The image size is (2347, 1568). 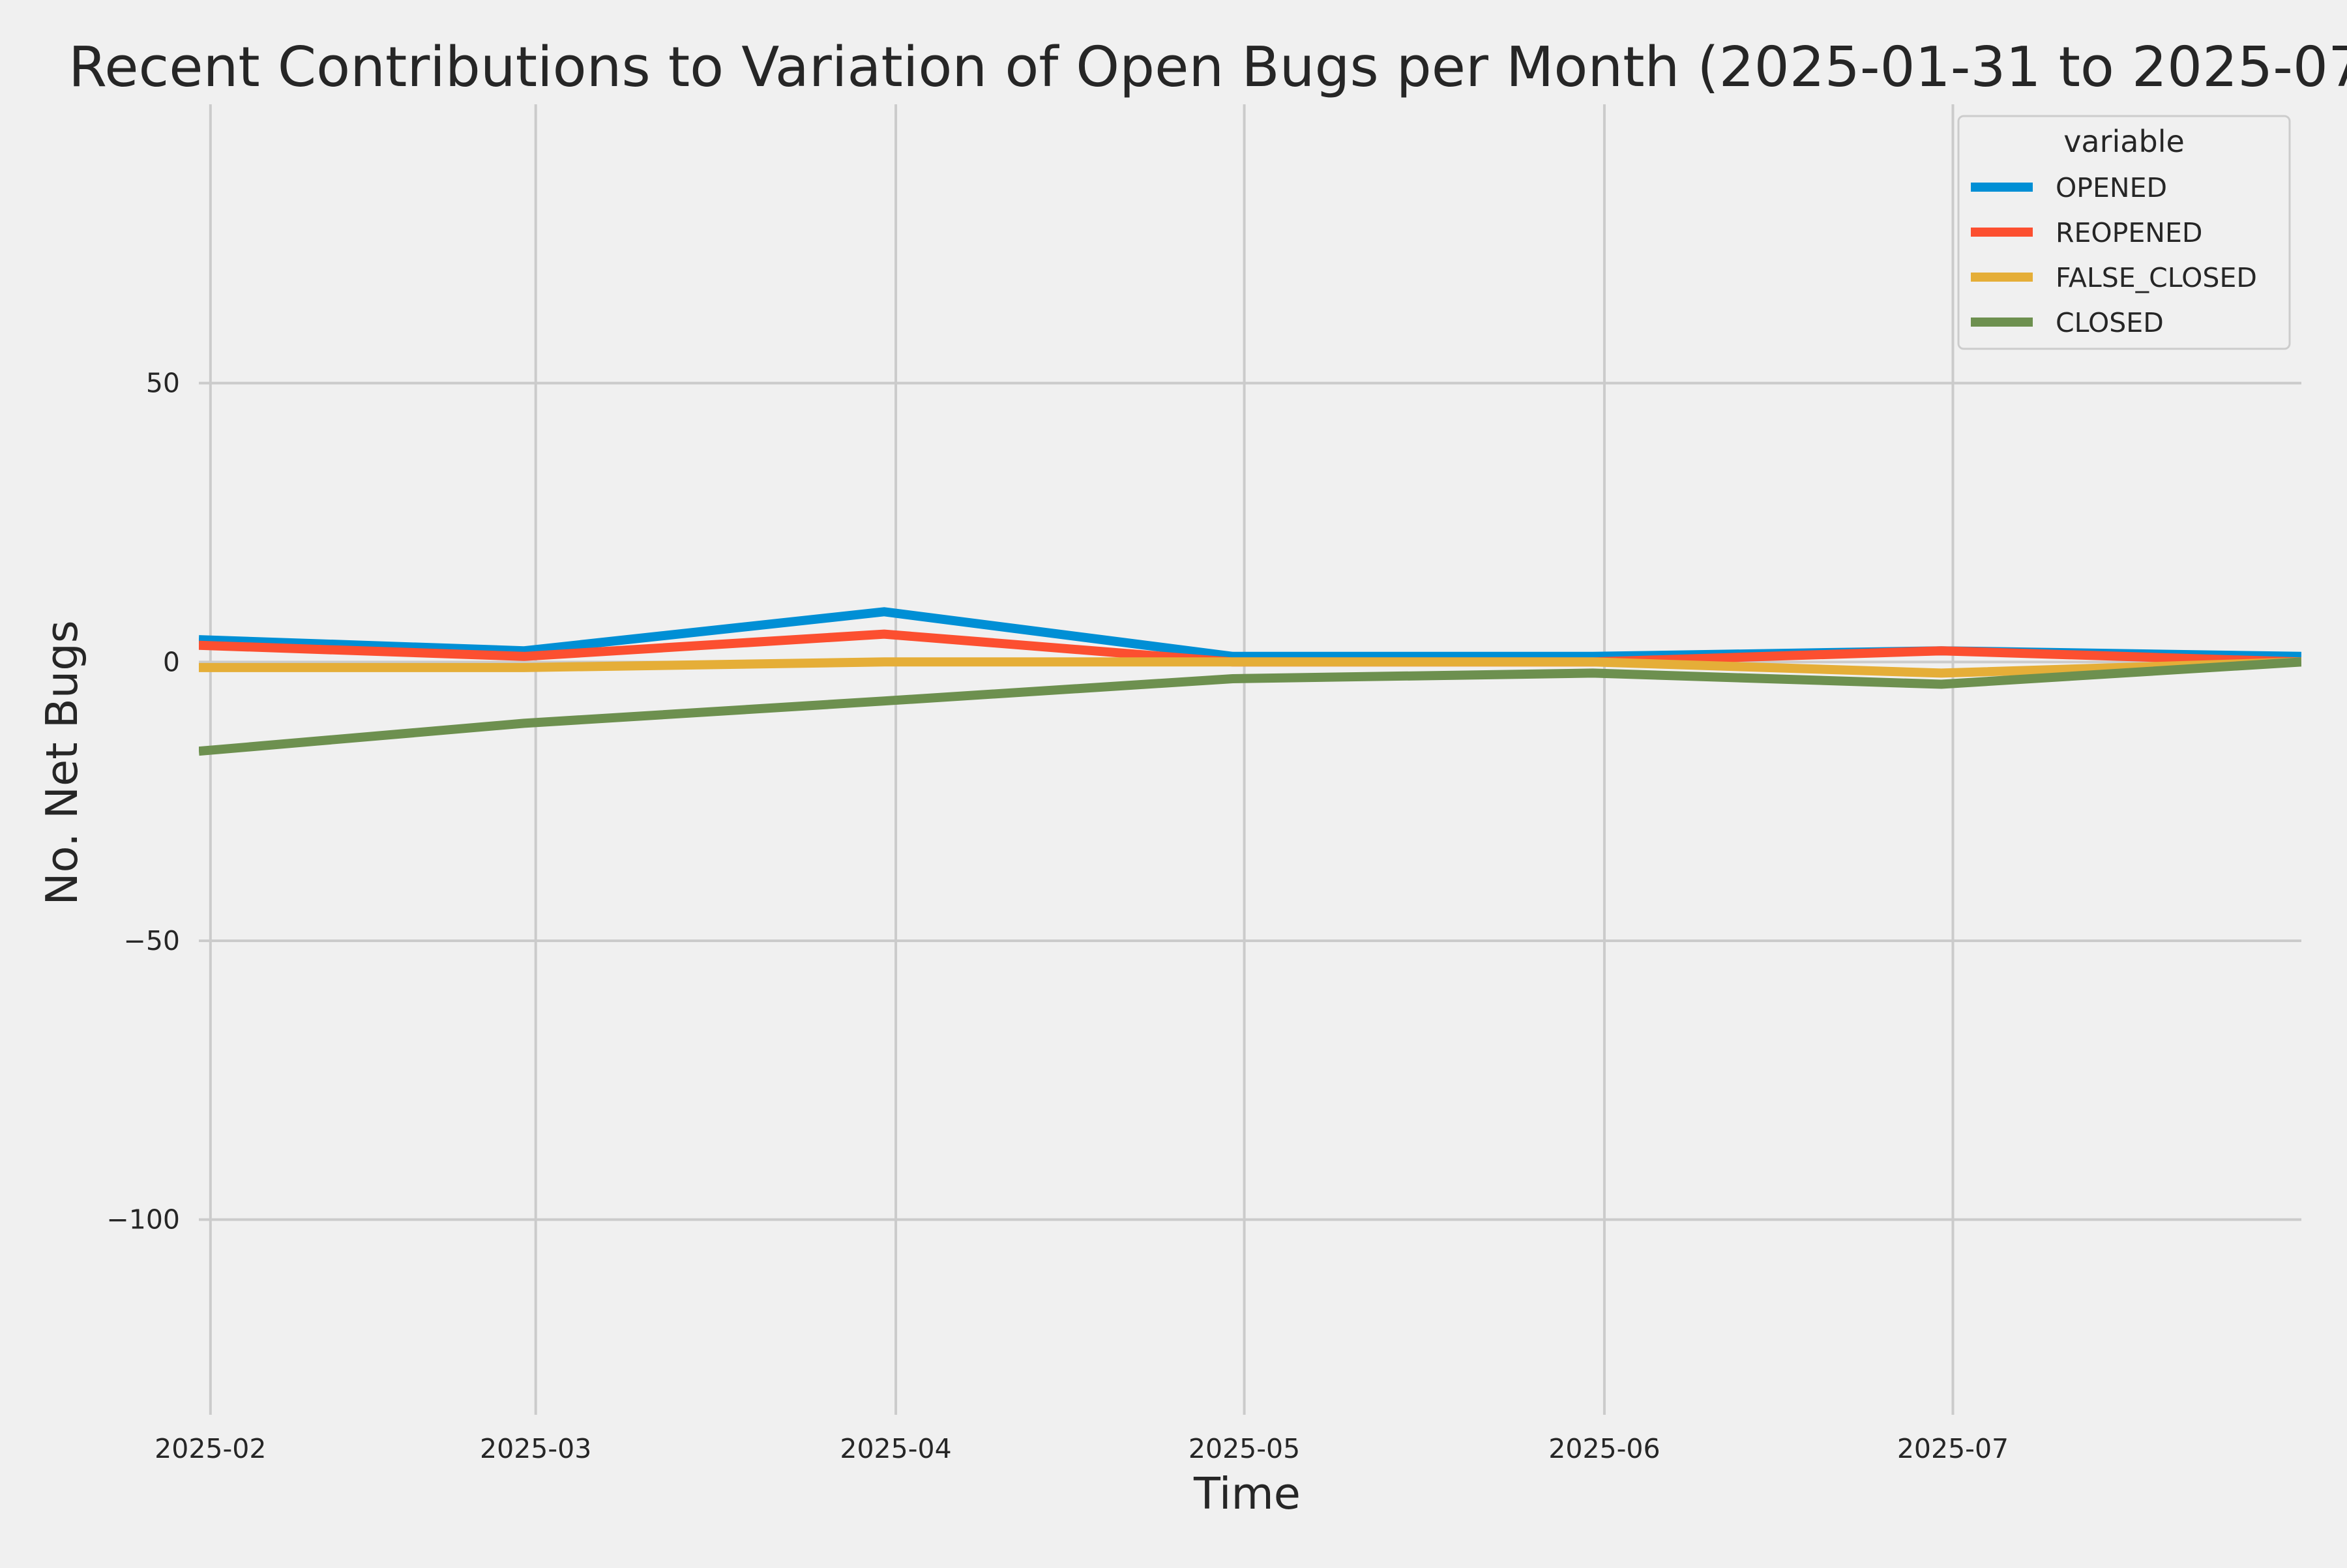 I want to click on x-tick-label: 2025-07, so click(x=1953, y=1449).